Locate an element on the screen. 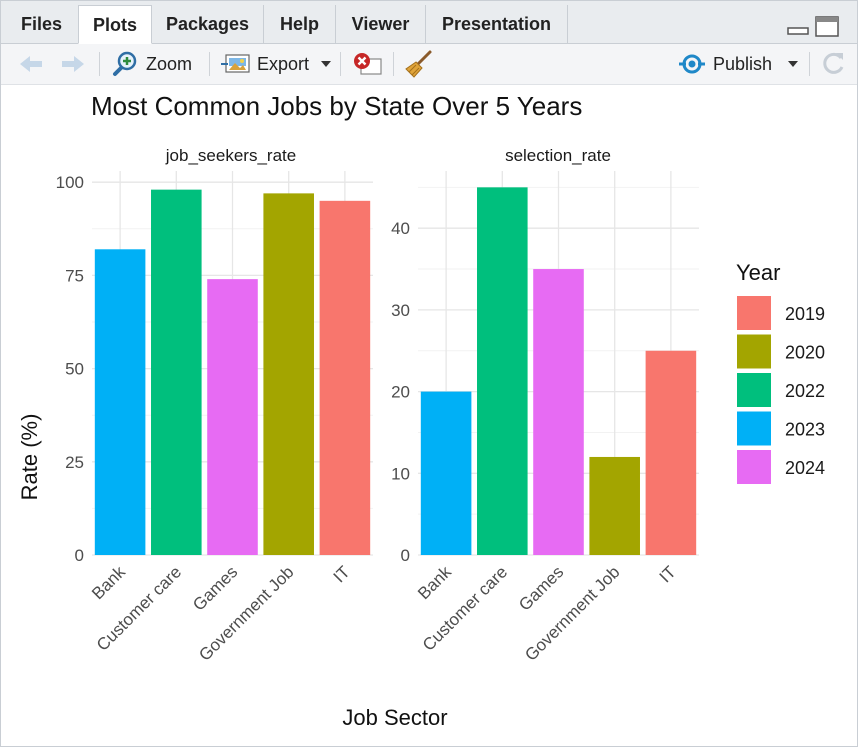 This screenshot has height=747, width=858. legend-swatch-2024 is located at coordinates (754, 467).